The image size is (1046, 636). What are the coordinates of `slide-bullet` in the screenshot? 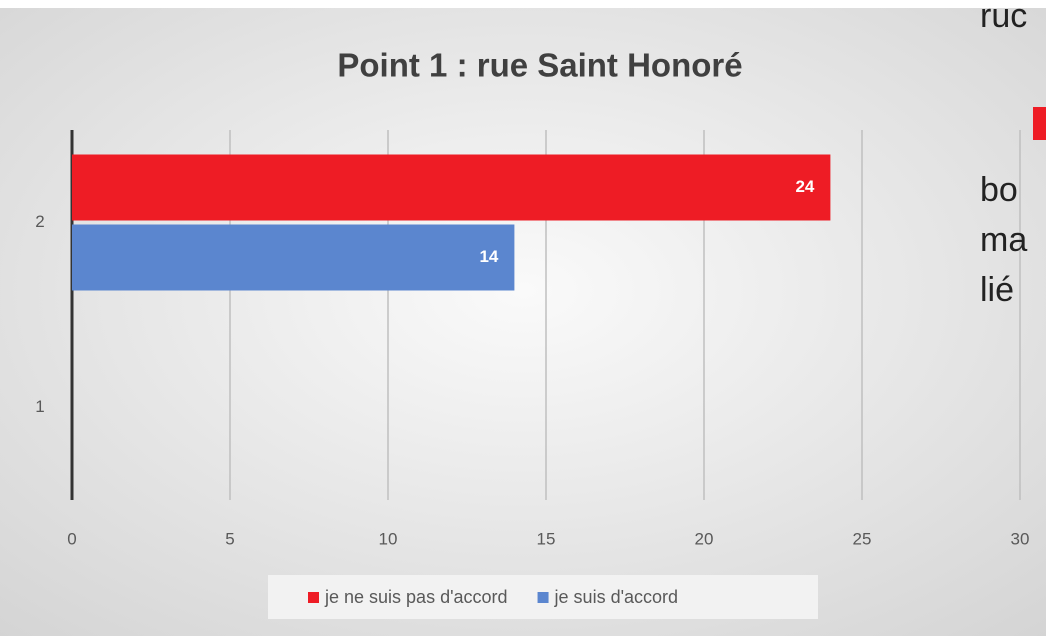 It's located at (1039, 123).